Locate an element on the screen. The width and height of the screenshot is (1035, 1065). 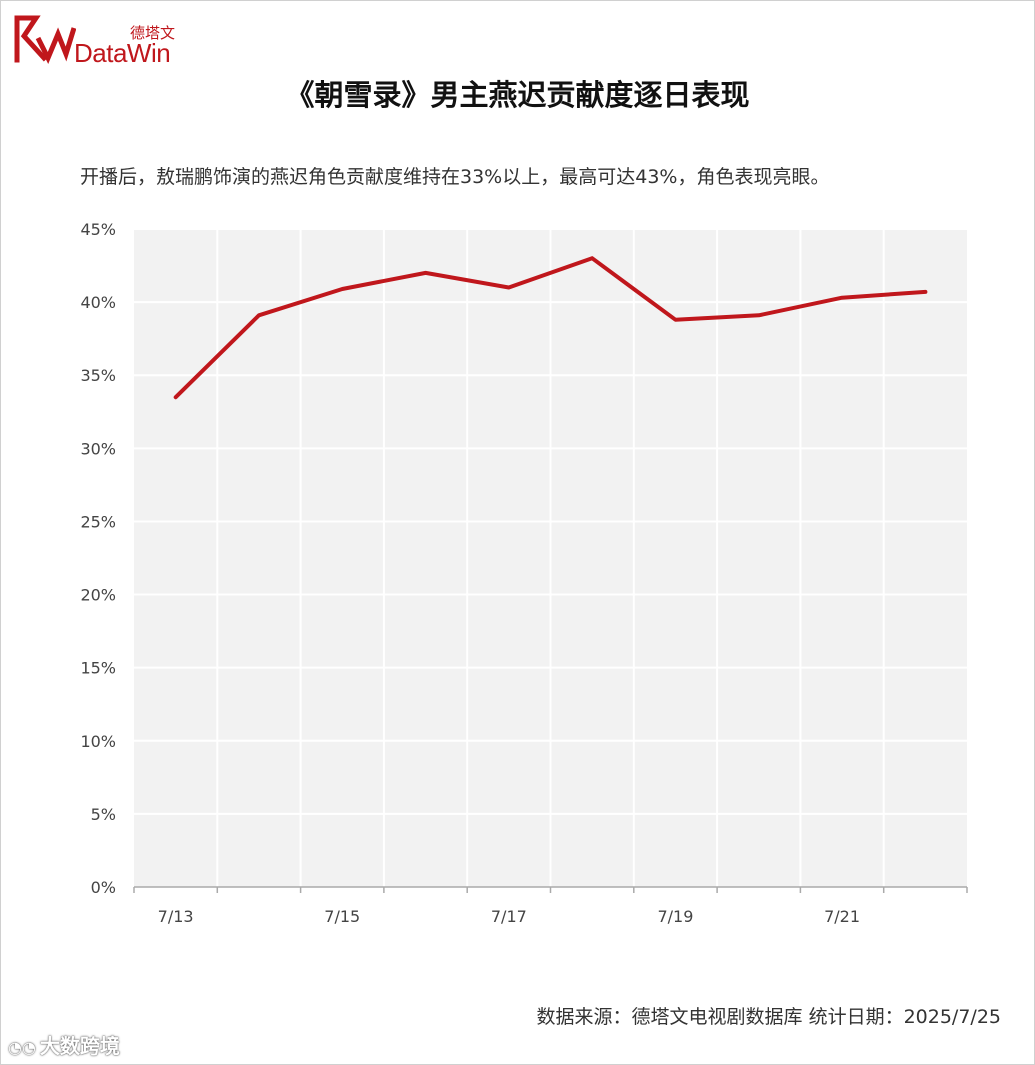
y-tick-label: 40% is located at coordinates (98, 302).